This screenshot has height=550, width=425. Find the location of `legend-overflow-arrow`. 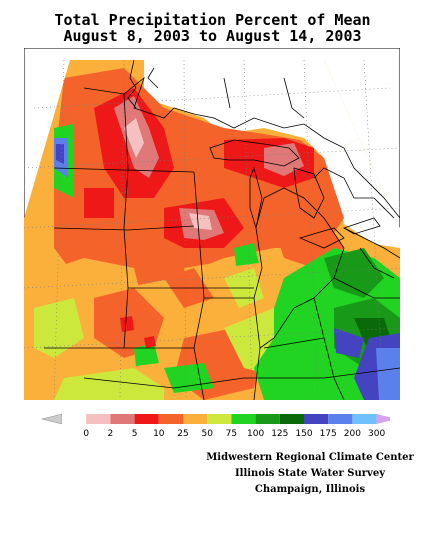

legend-overflow-arrow is located at coordinates (383, 419).